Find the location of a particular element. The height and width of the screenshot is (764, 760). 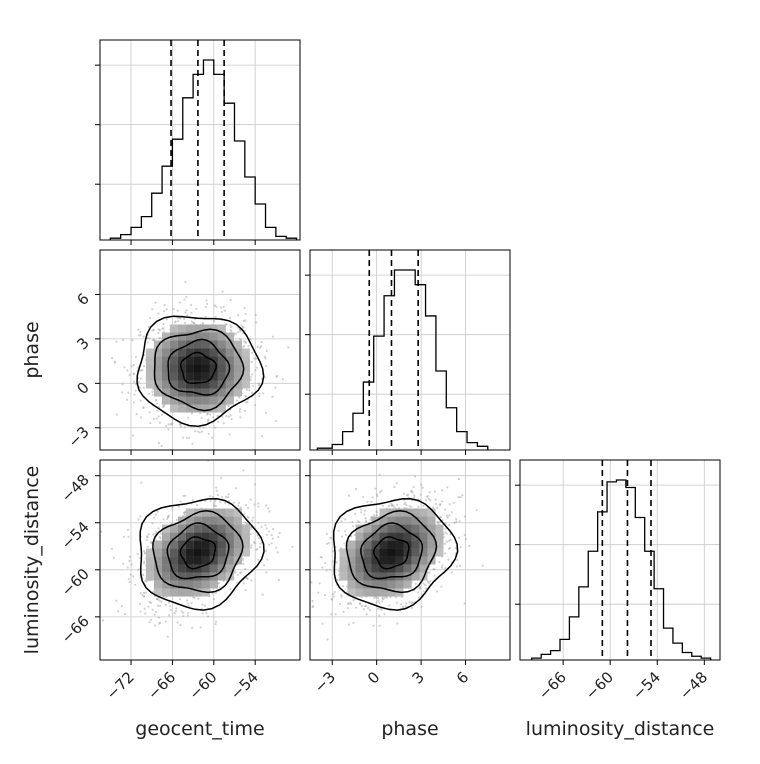

phase-luminosity_distance-plot-area is located at coordinates (397, 557).